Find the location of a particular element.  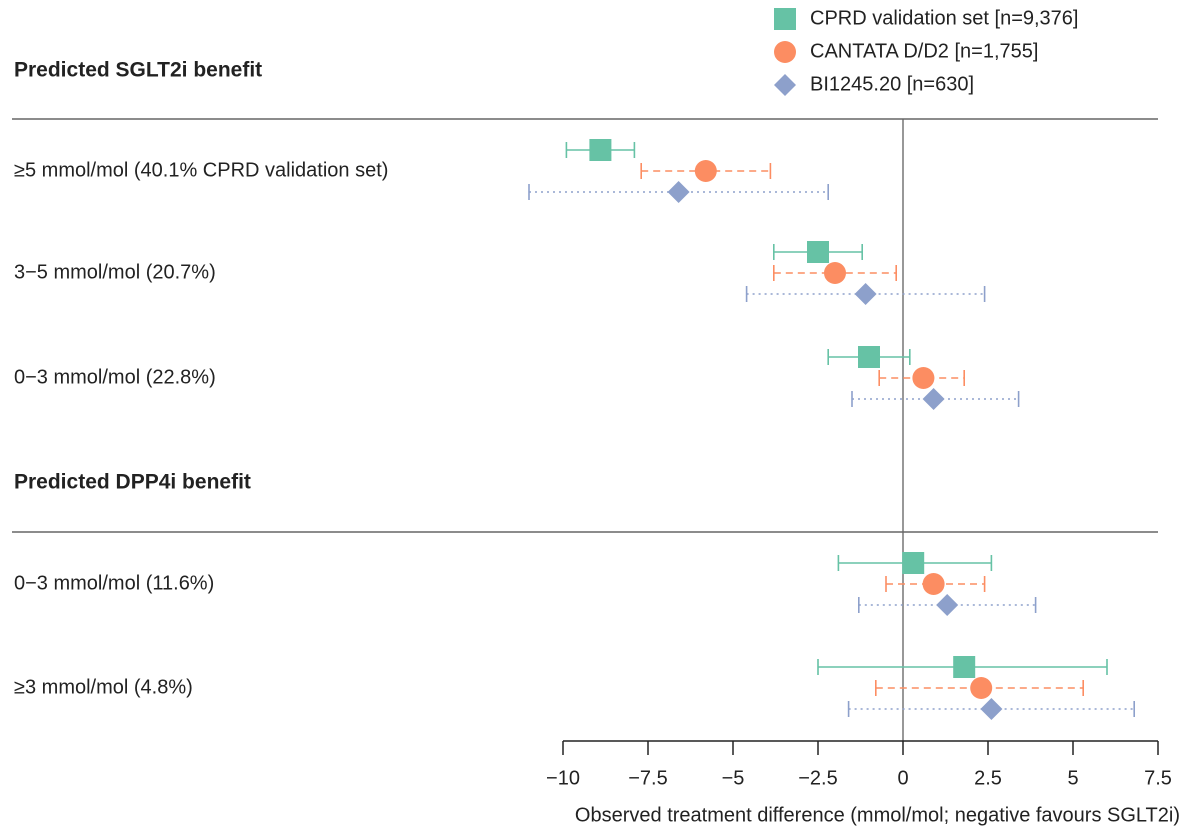

x-tick-label: 0 is located at coordinates (902, 778).